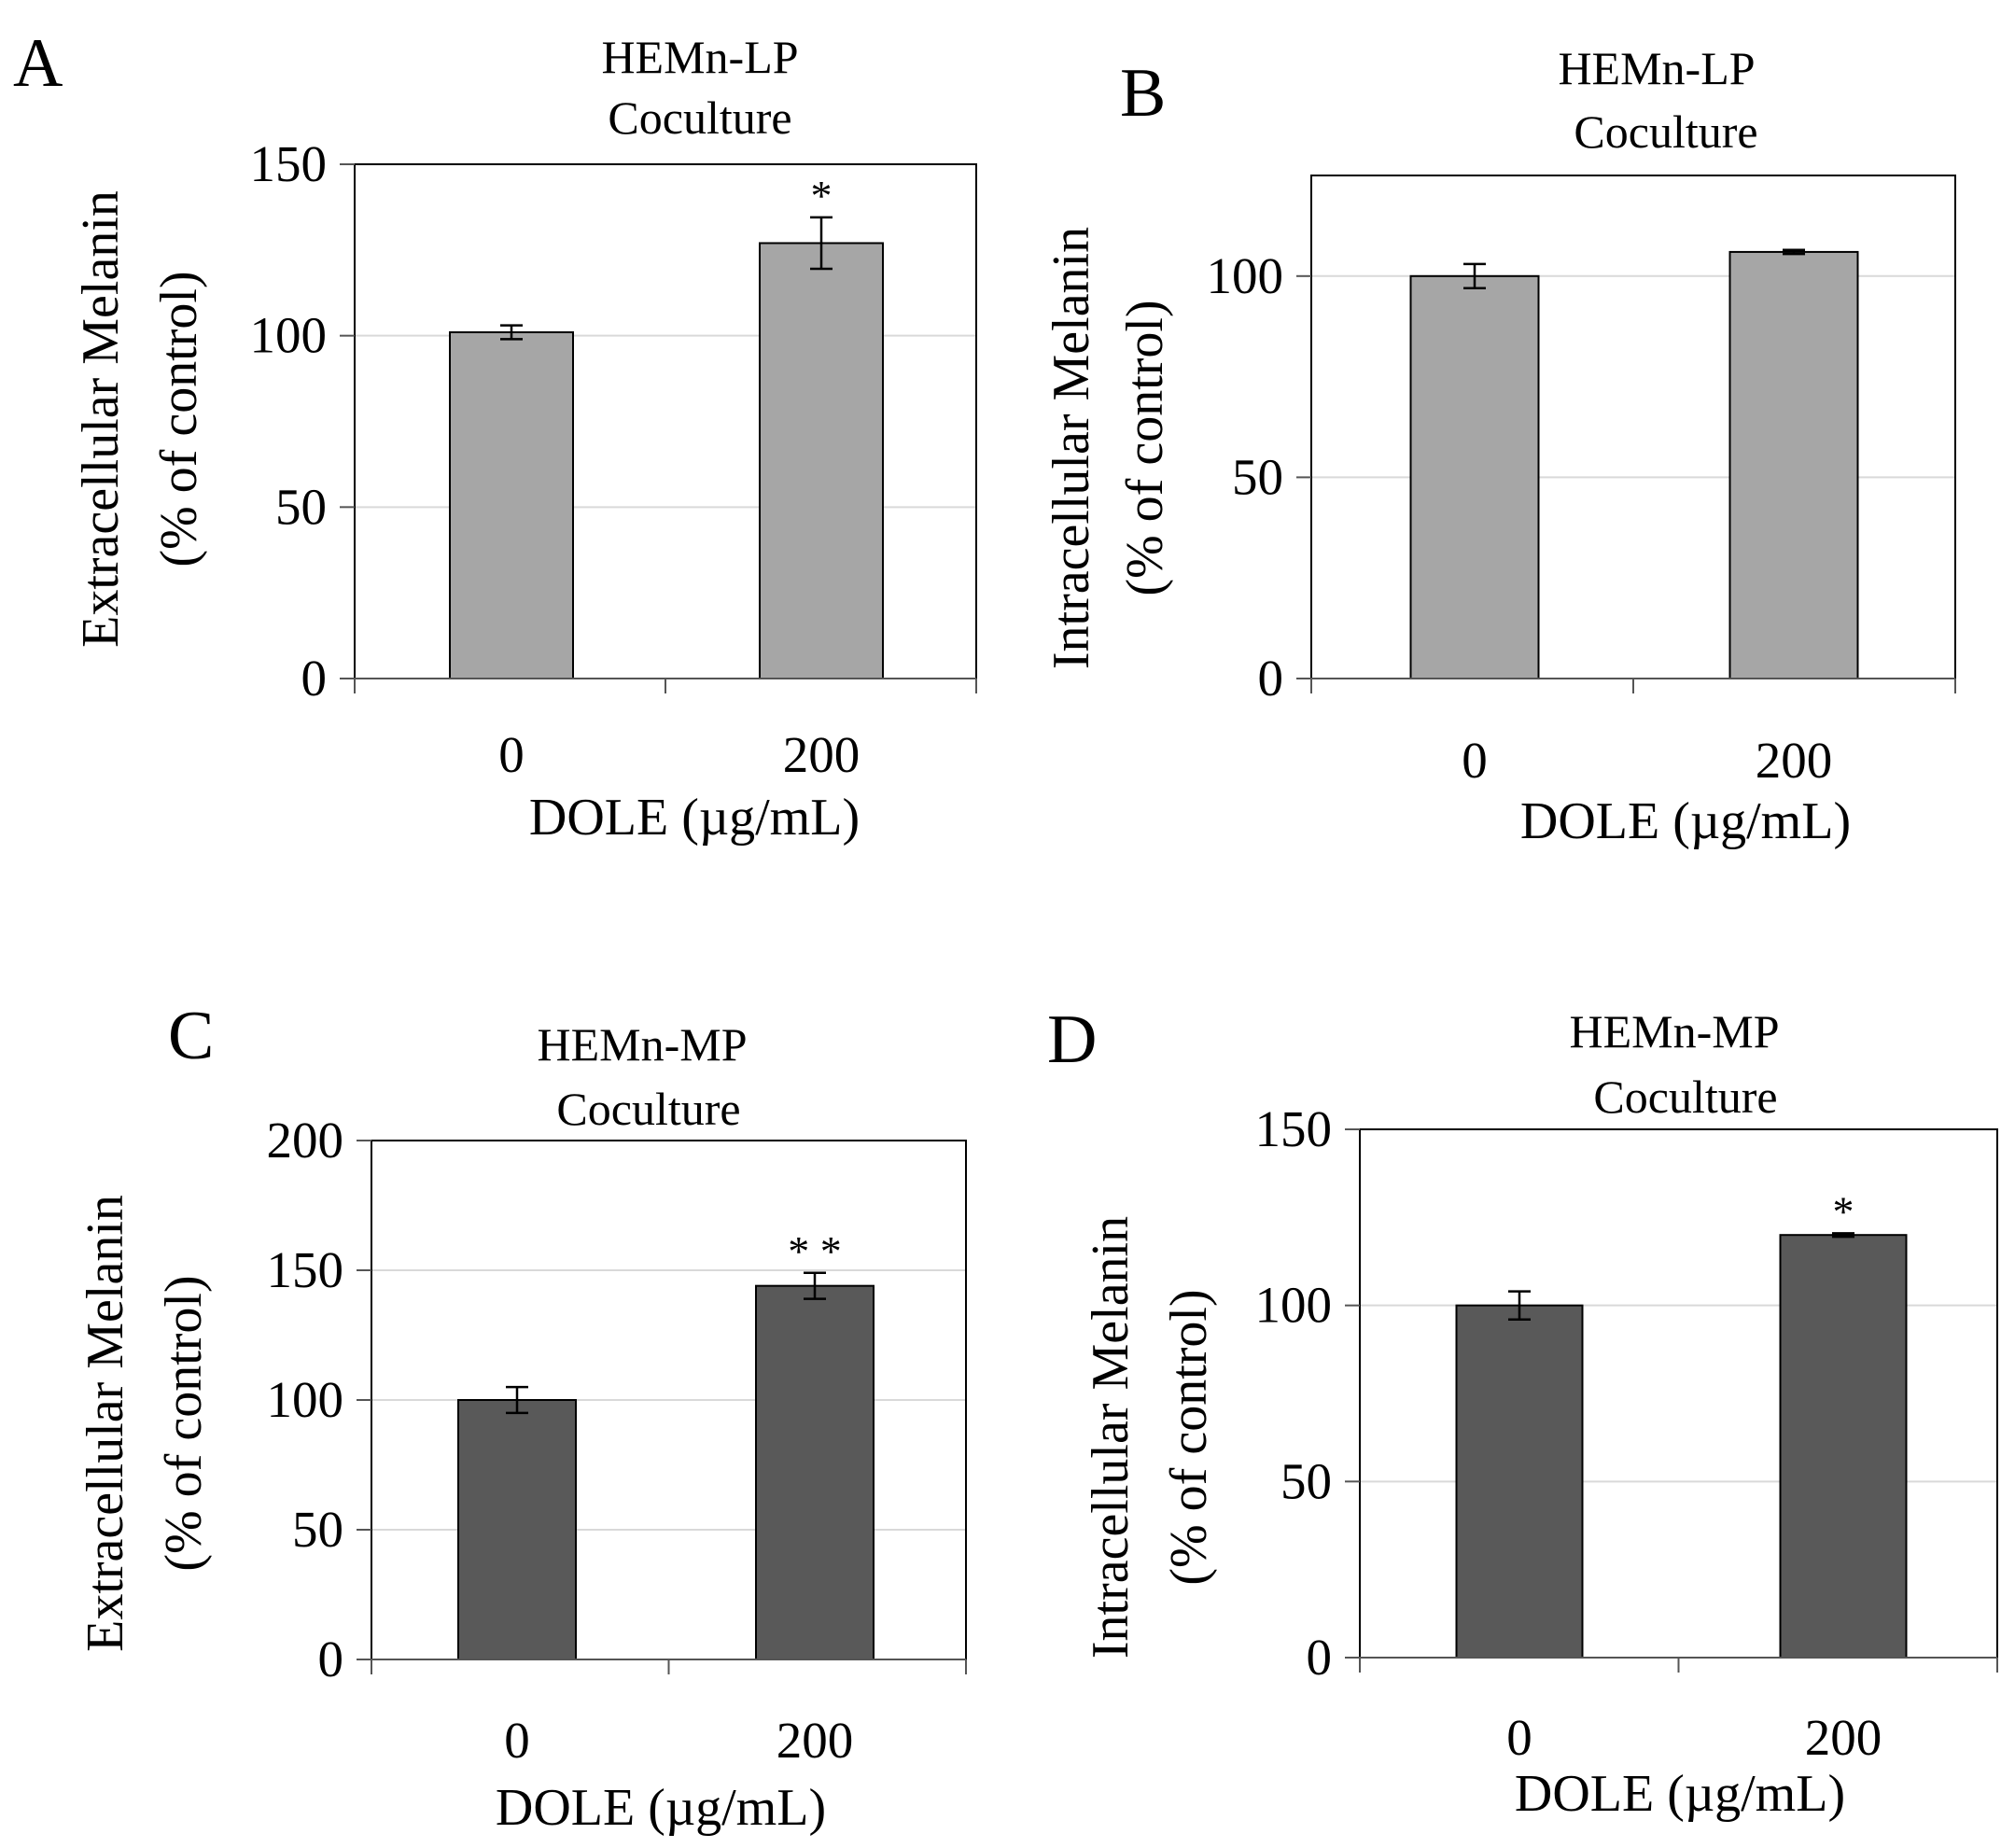 This screenshot has width=2015, height=1848. Describe the element at coordinates (1072, 1039) in the screenshot. I see `panel-d-letter: D` at that location.